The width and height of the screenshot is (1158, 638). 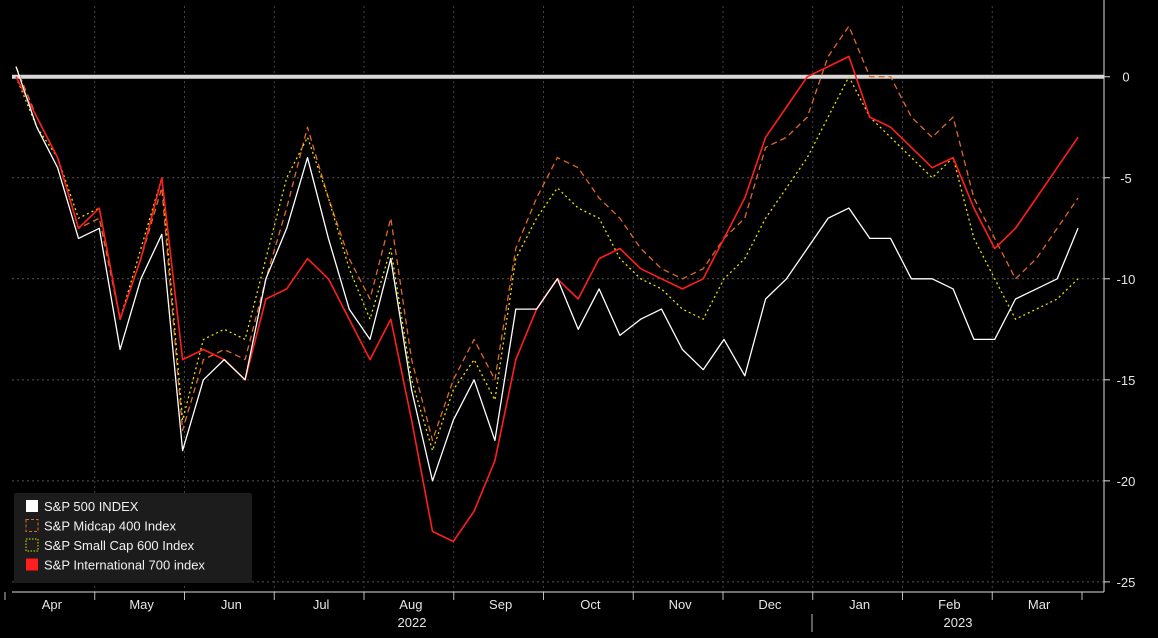 I want to click on y-tick-label: -20, so click(x=1126, y=481).